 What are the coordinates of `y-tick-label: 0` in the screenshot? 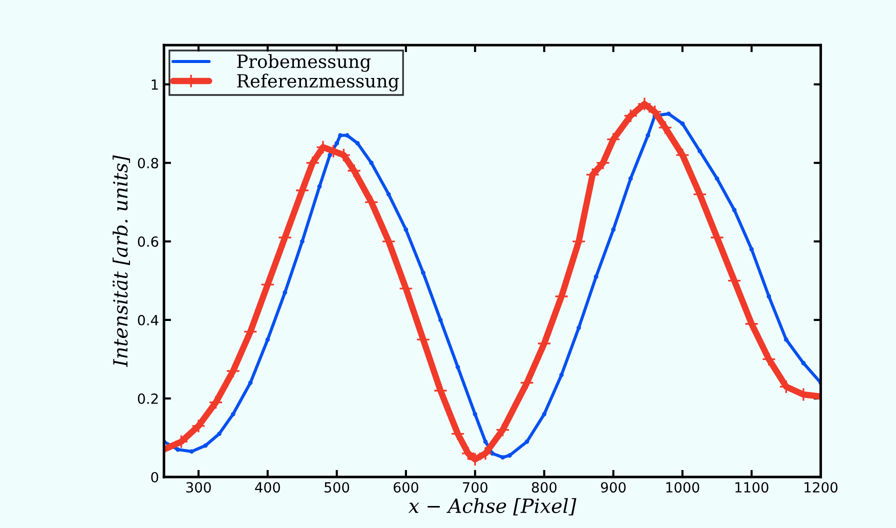 It's located at (154, 477).